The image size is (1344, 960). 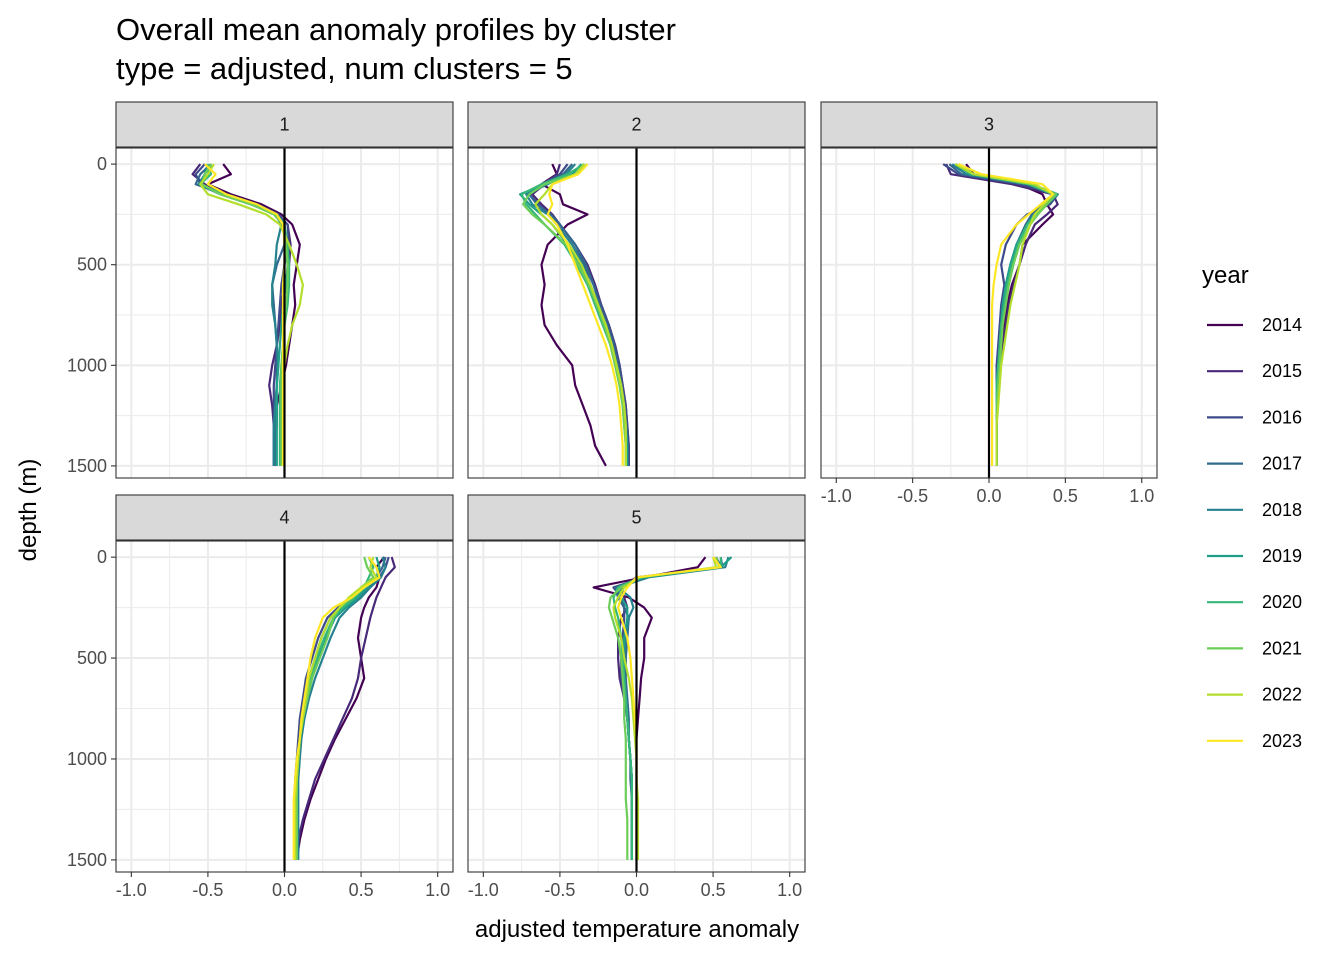 I want to click on facet-strip-label: 5, so click(x=636, y=518).